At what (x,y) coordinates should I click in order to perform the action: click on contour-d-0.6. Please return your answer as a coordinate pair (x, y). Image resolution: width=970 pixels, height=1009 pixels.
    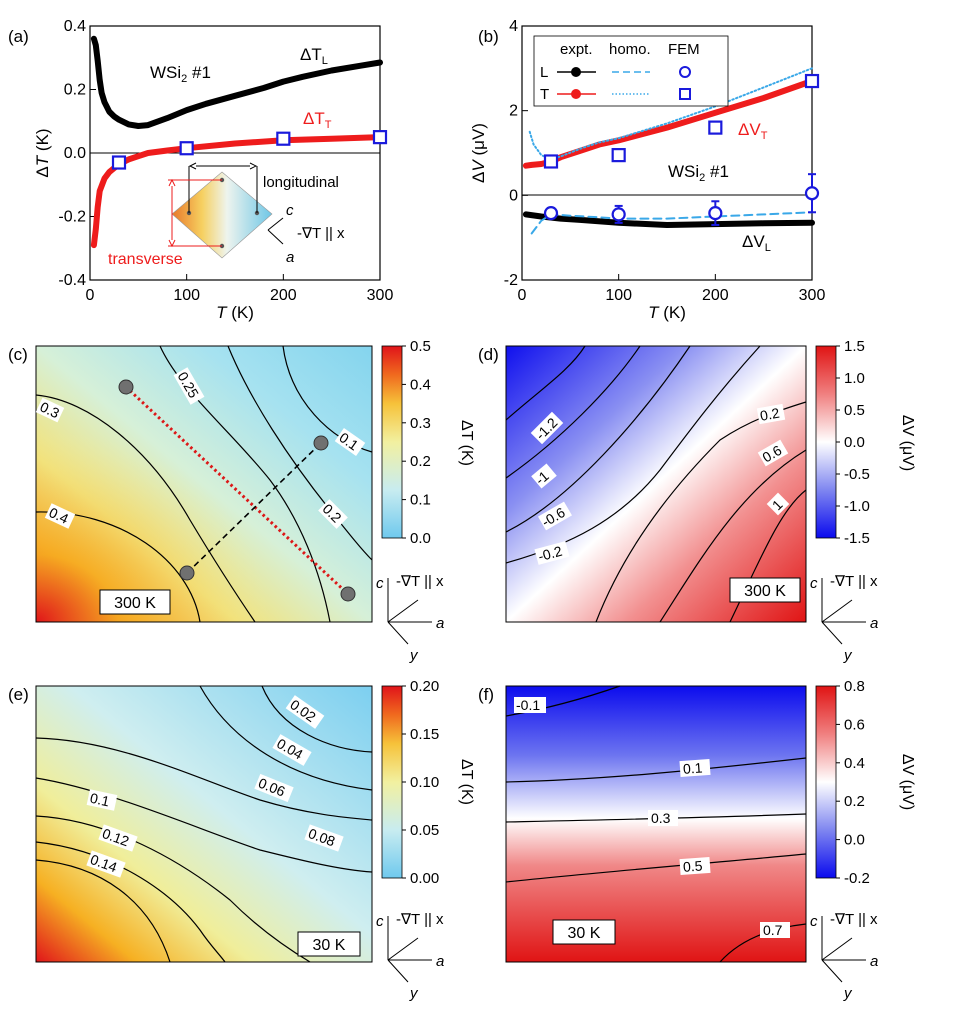
    Looking at the image, I should click on (733, 536).